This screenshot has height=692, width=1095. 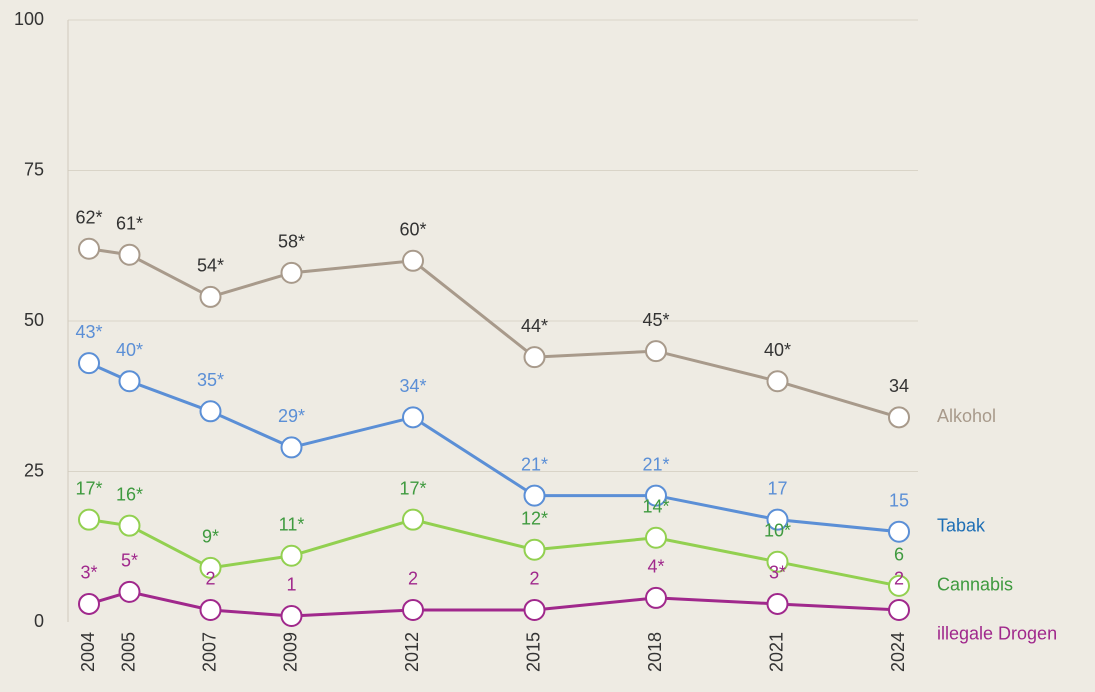 What do you see at coordinates (966, 416) in the screenshot?
I see `series-name: Alkohol` at bounding box center [966, 416].